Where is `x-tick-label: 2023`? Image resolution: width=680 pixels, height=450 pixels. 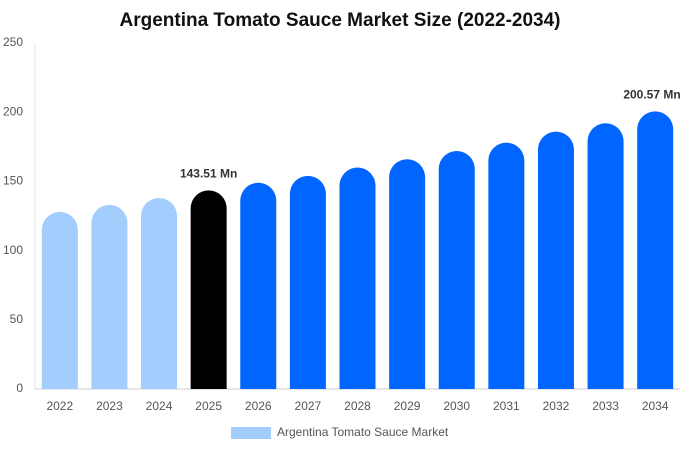 x-tick-label: 2023 is located at coordinates (109, 406).